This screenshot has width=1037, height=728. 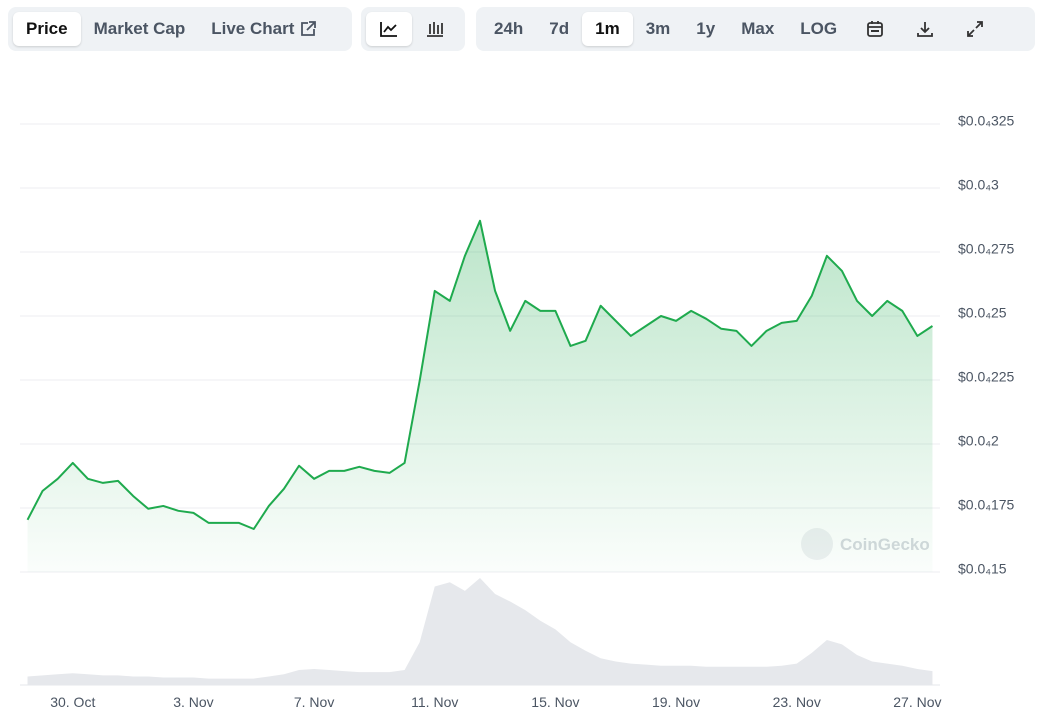 What do you see at coordinates (986, 377) in the screenshot?
I see `y-tick-label: $0.0₄225` at bounding box center [986, 377].